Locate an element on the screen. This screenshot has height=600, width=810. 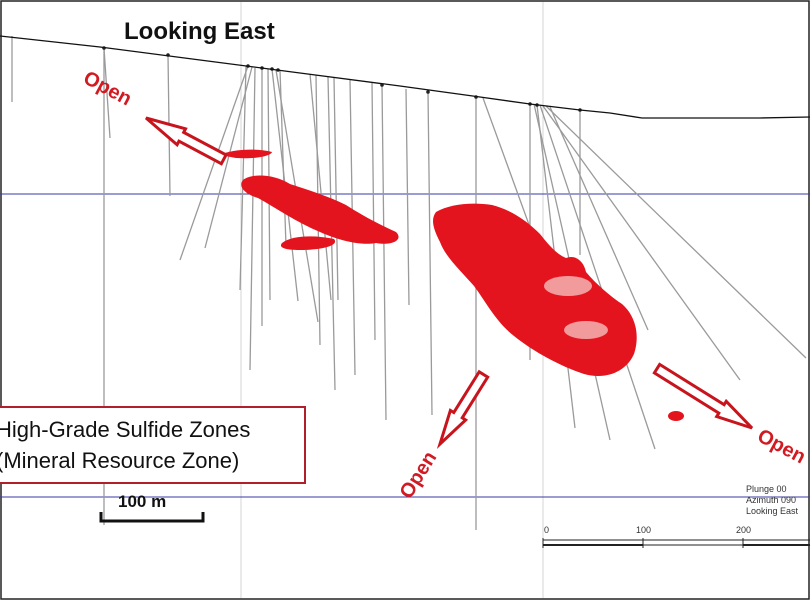
direction-text: Looking East is located at coordinates (772, 511).